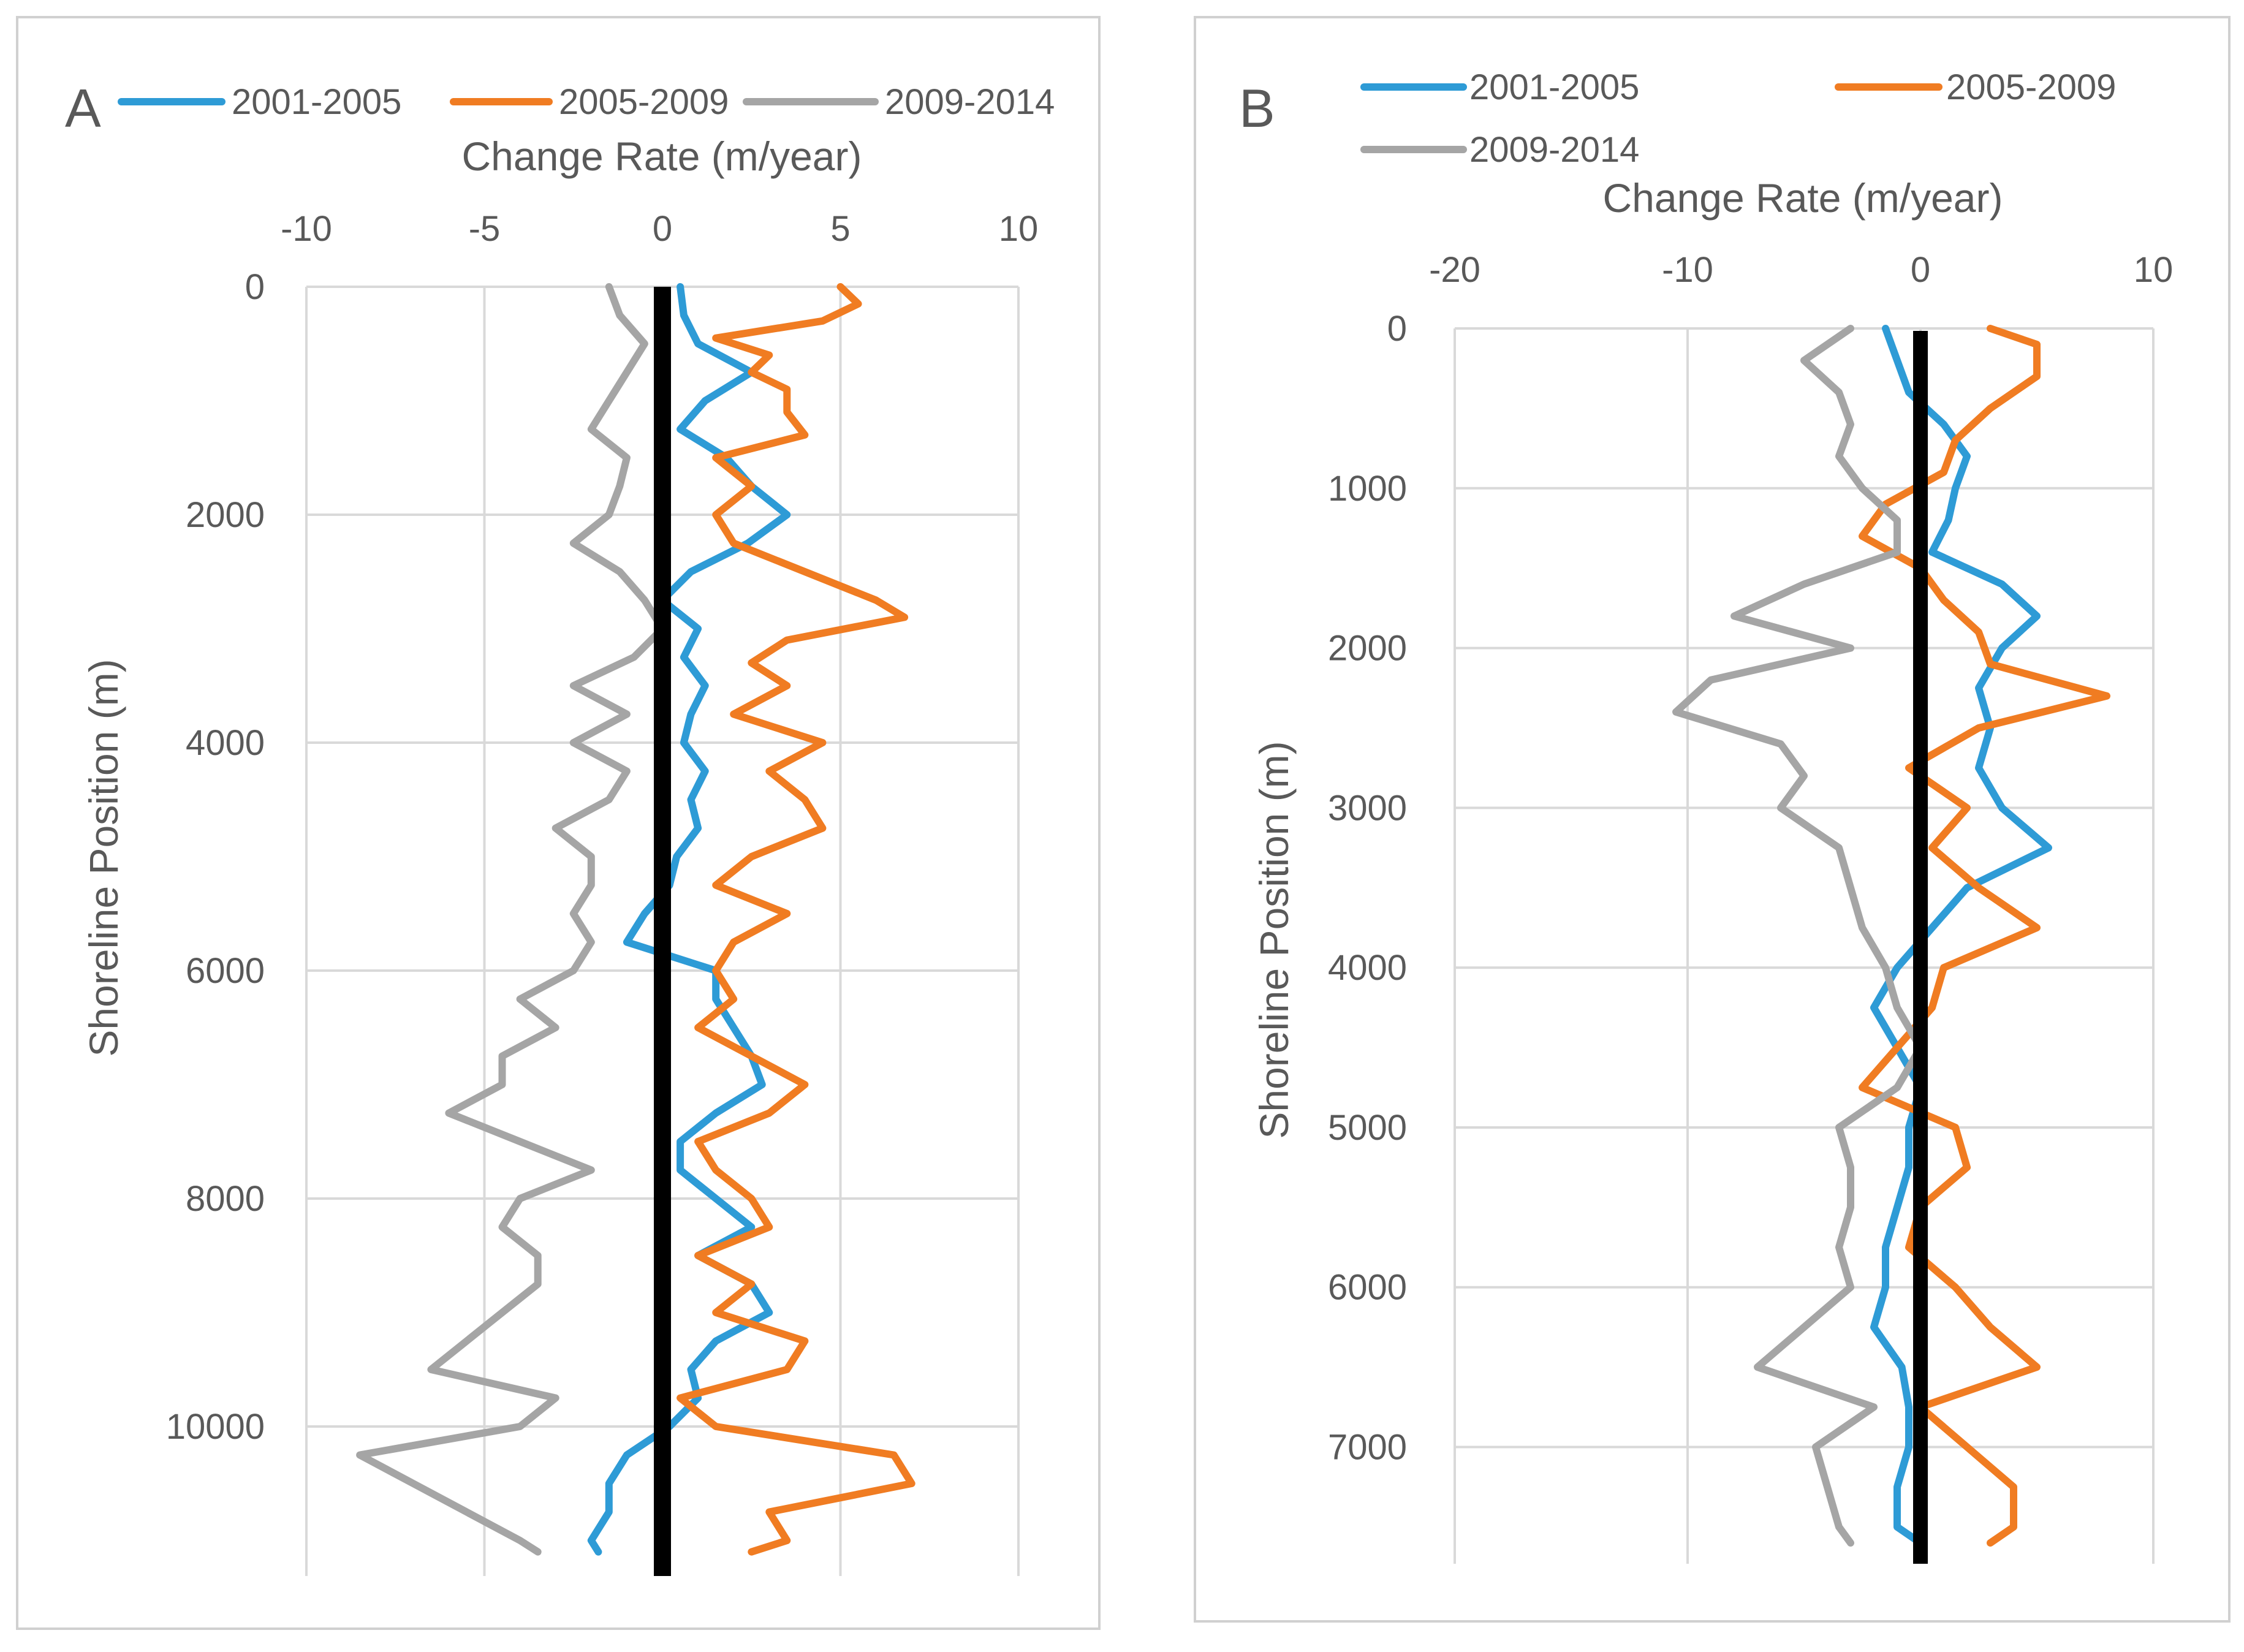  What do you see at coordinates (662, 156) in the screenshot?
I see `panel-a-x-axis-title: Change Rate (m/year)` at bounding box center [662, 156].